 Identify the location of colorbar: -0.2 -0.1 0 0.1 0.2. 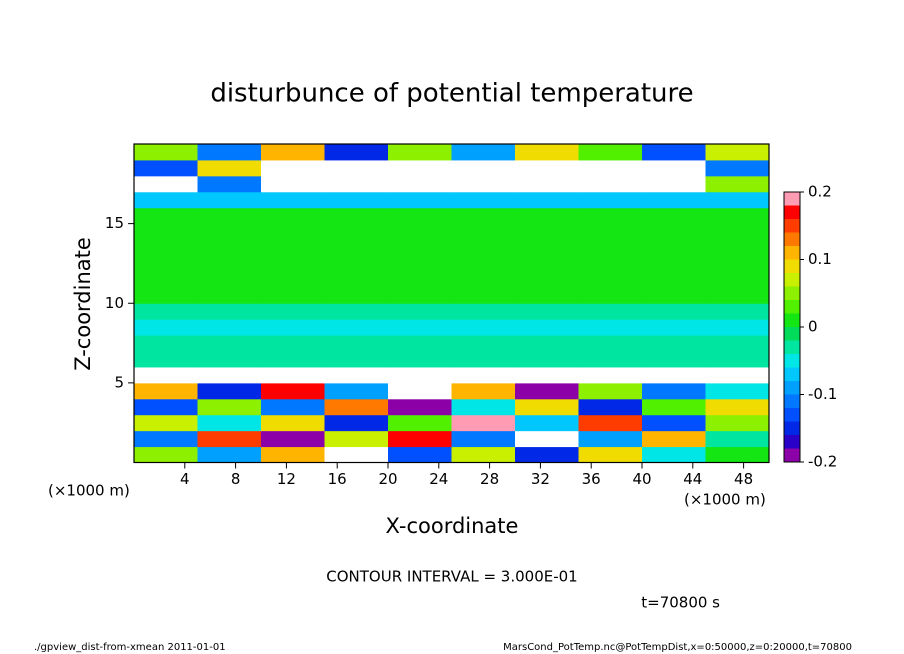
(810, 327).